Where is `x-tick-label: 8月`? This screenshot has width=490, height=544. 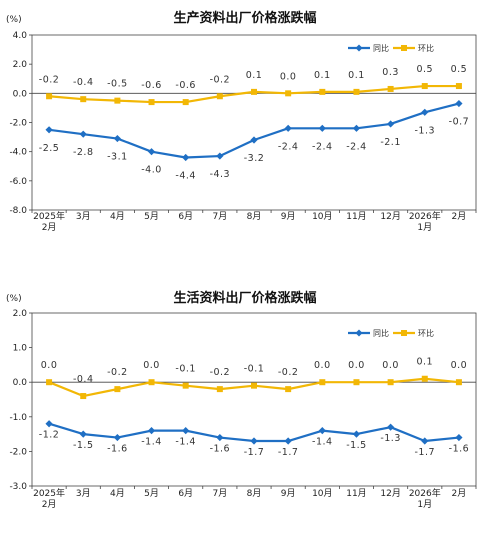 x-tick-label: 8月 is located at coordinates (254, 493).